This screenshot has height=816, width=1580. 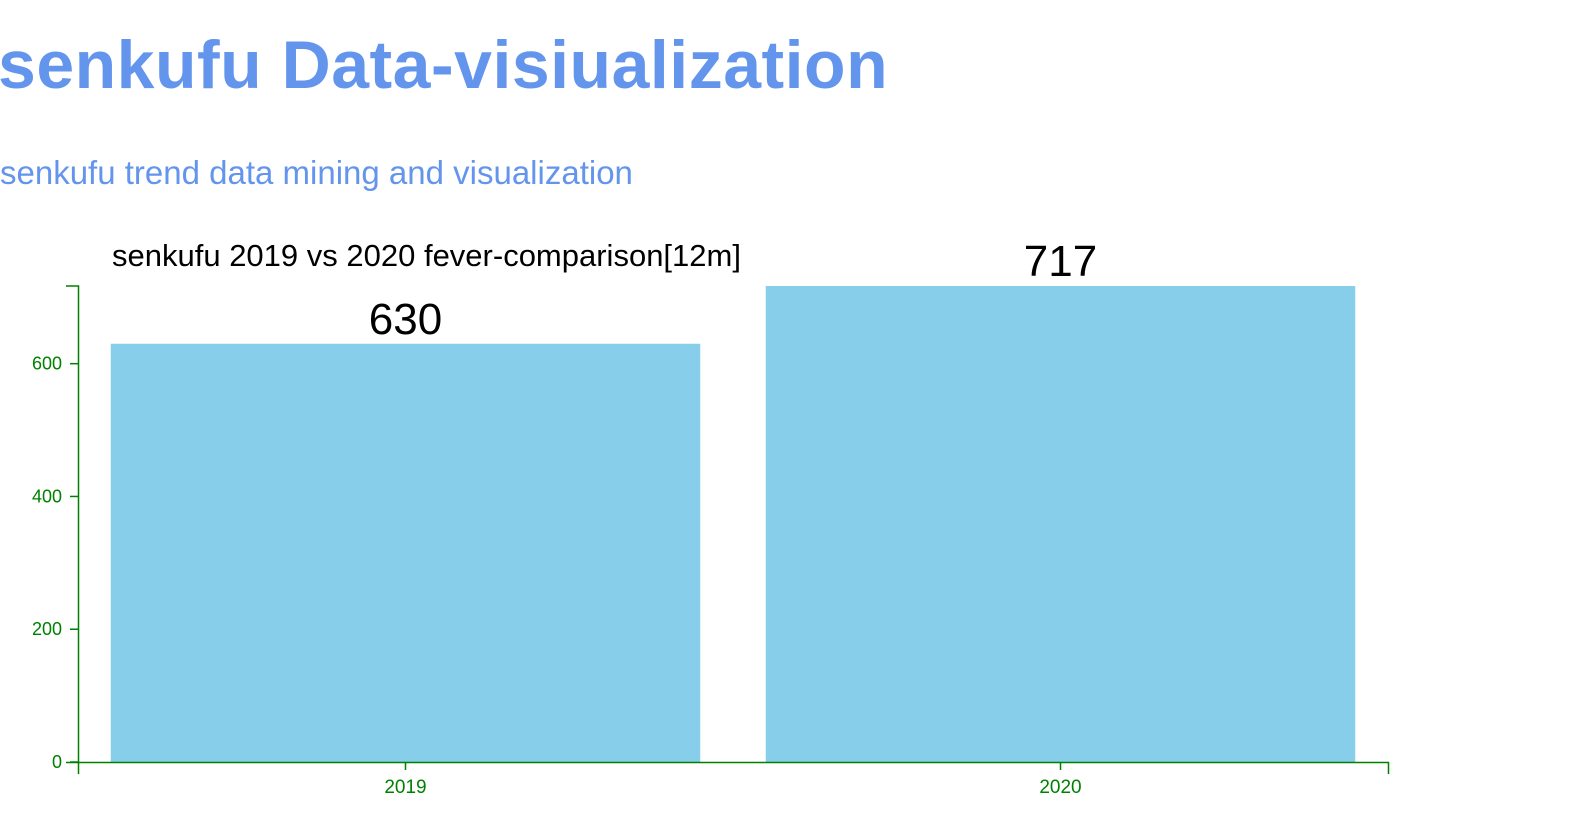 I want to click on x-axis-line, so click(x=733, y=767).